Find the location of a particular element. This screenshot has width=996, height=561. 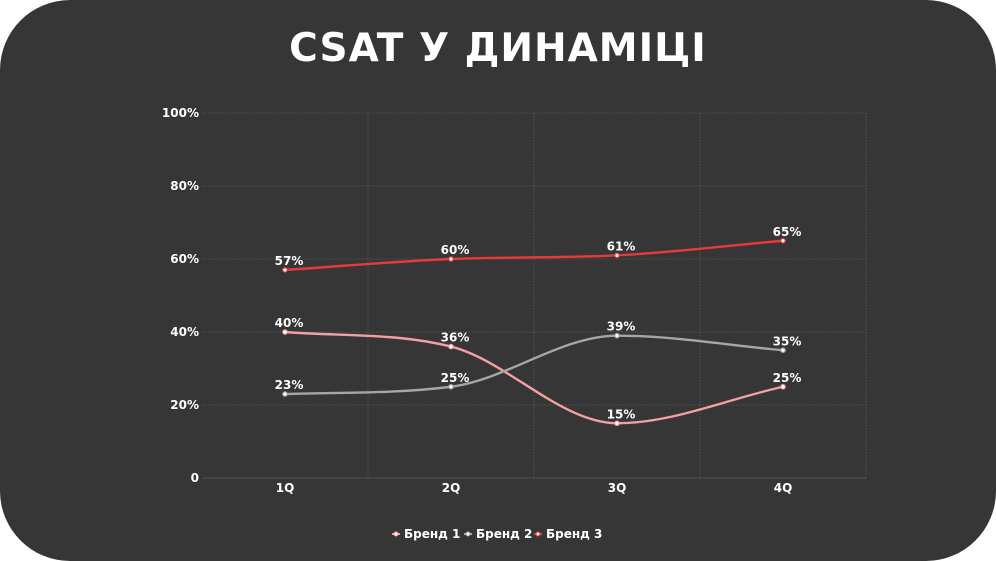

series-1-line is located at coordinates (534, 377).